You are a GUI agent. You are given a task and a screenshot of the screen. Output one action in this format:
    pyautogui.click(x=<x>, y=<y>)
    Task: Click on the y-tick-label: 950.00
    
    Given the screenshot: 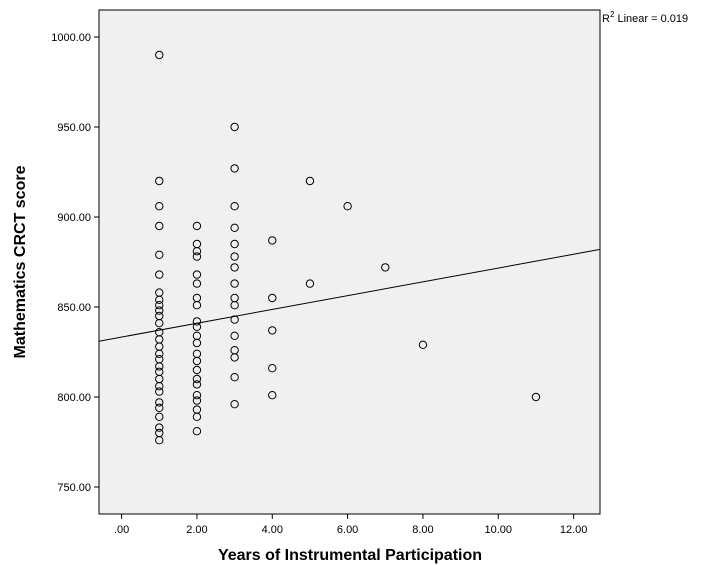 What is the action you would take?
    pyautogui.click(x=74, y=128)
    